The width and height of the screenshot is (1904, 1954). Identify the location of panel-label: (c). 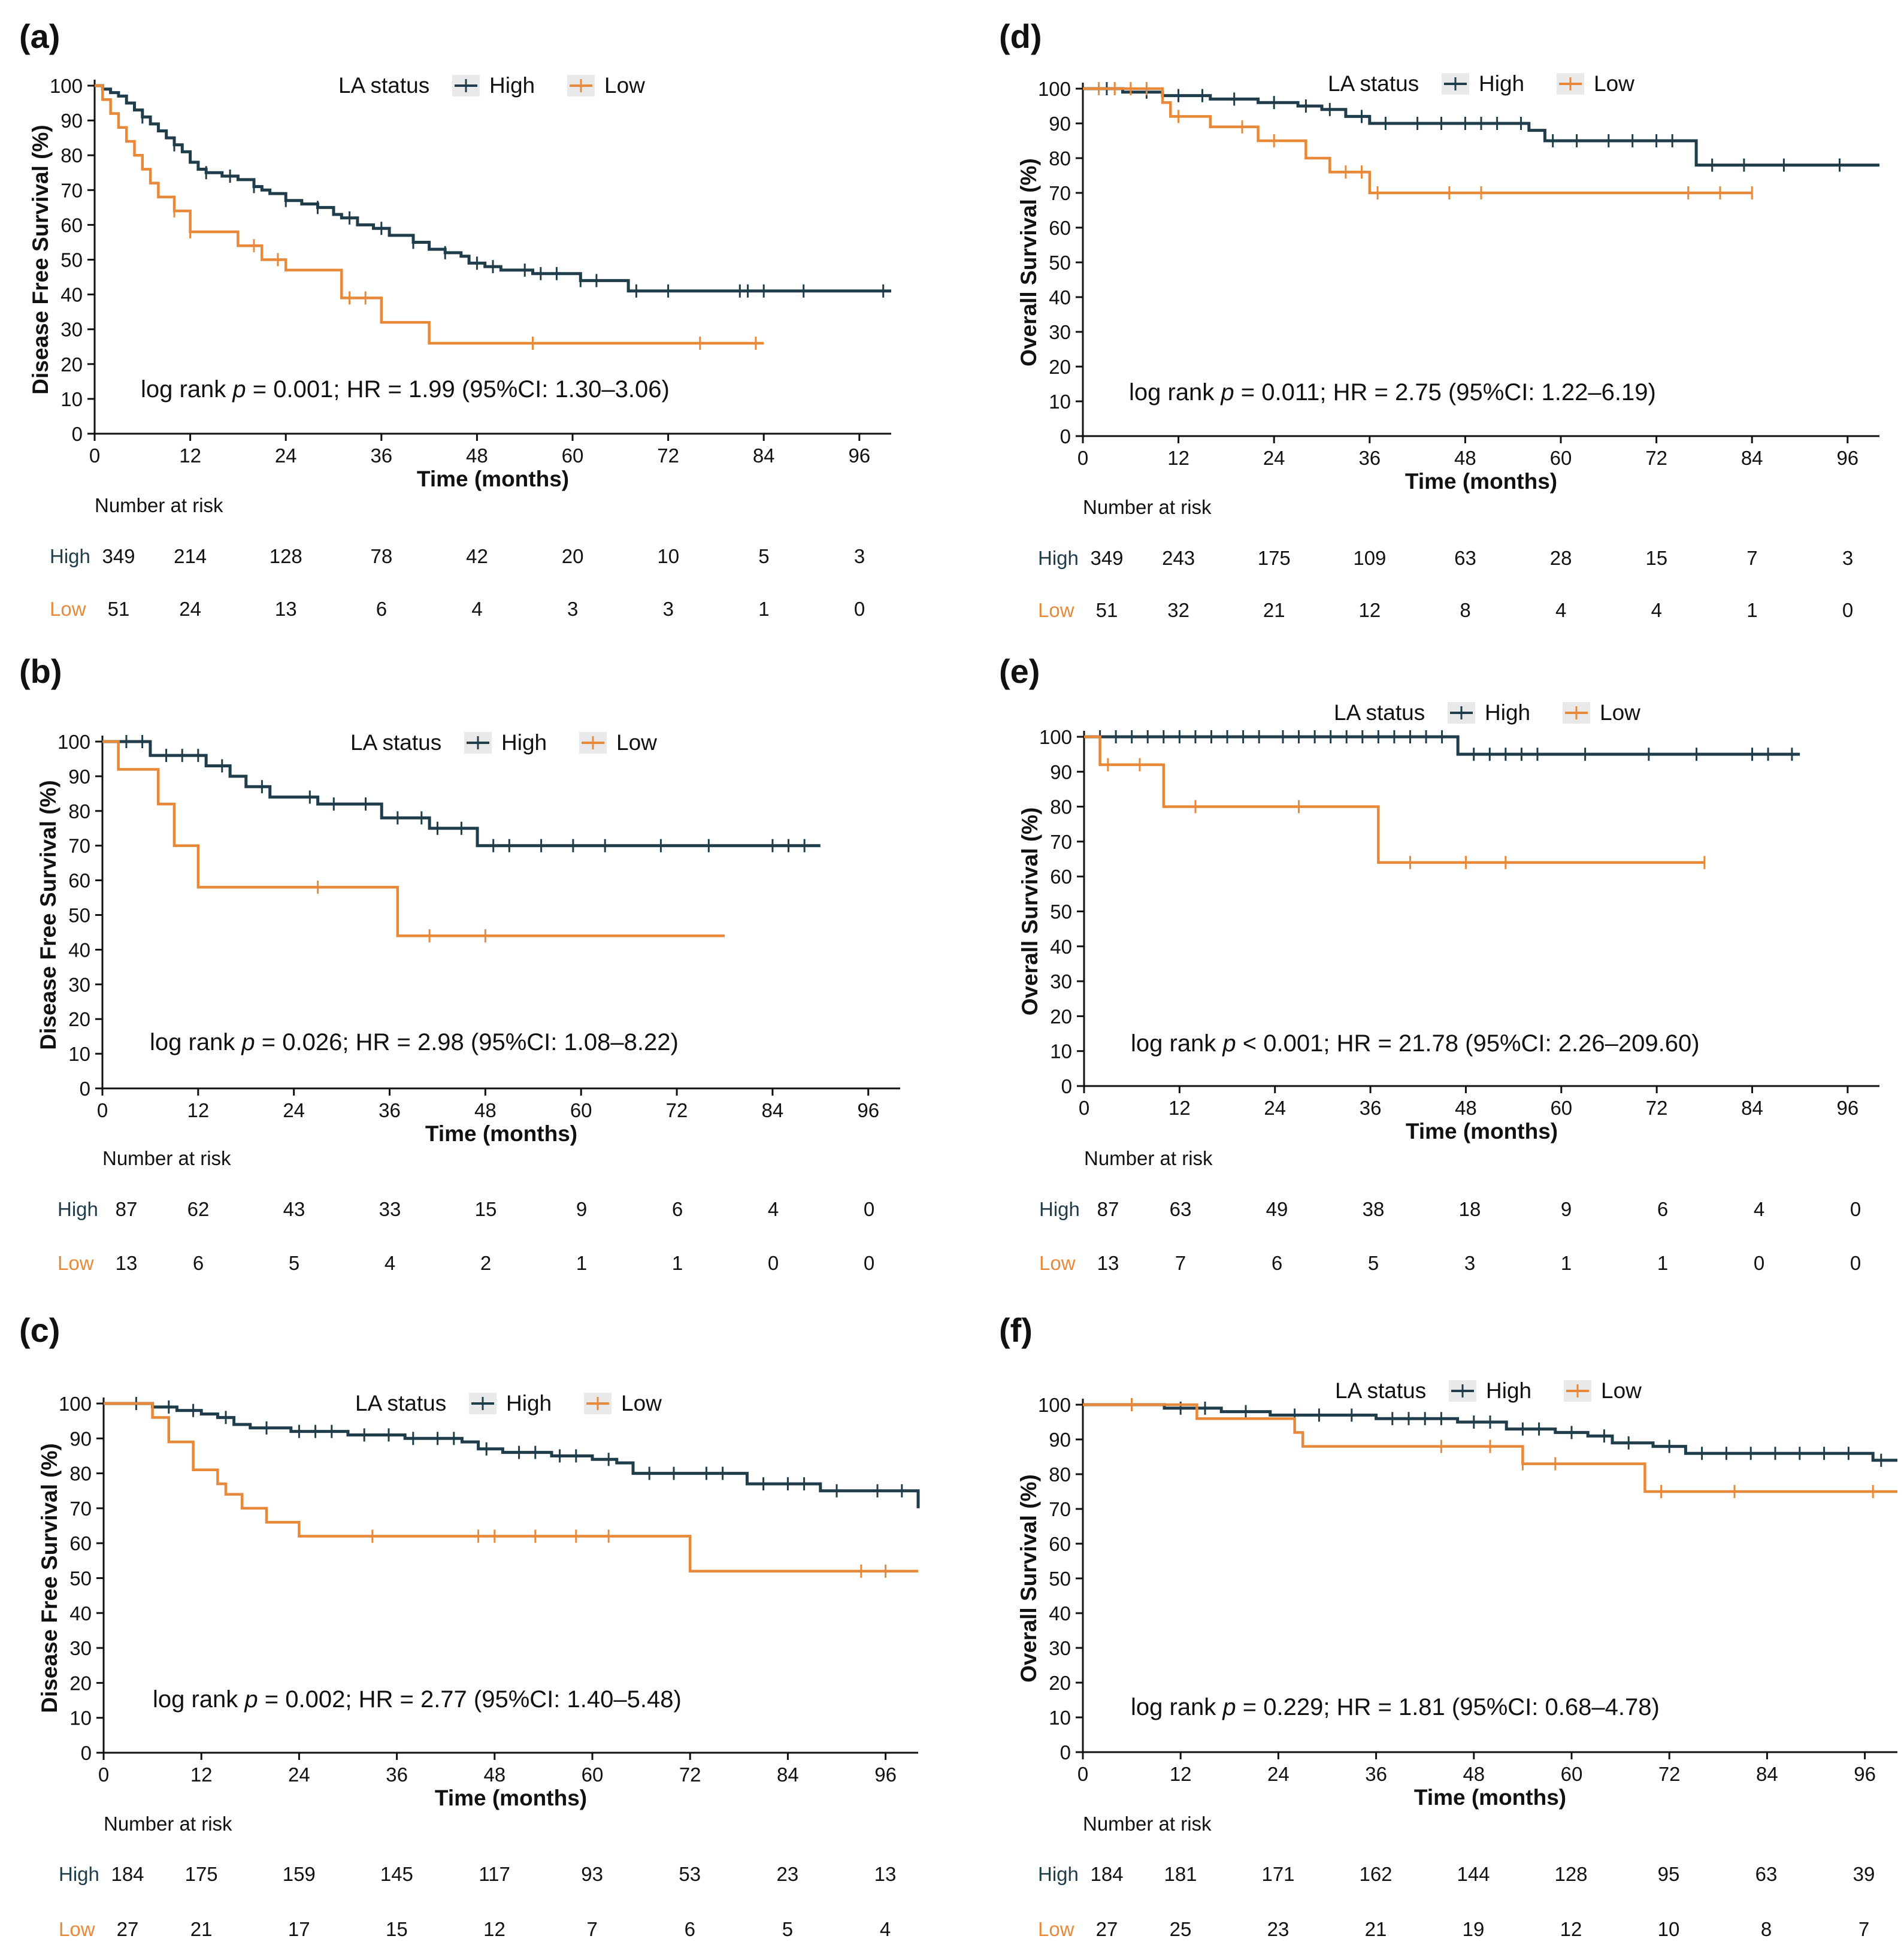
(39, 1330).